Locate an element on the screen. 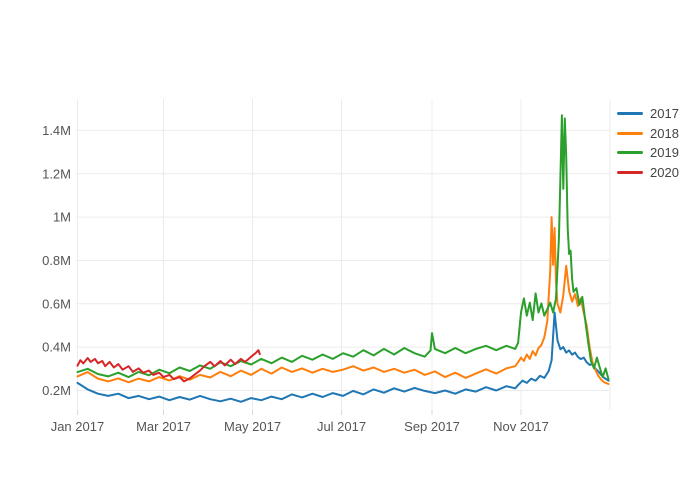  series-line-2020 is located at coordinates (168, 366).